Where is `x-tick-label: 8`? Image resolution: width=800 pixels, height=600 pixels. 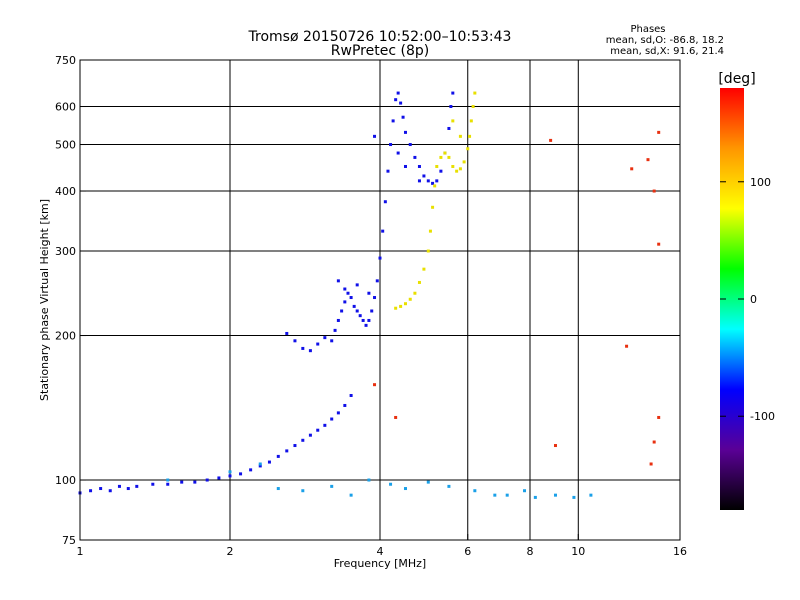
x-tick-label: 8 is located at coordinates (530, 551).